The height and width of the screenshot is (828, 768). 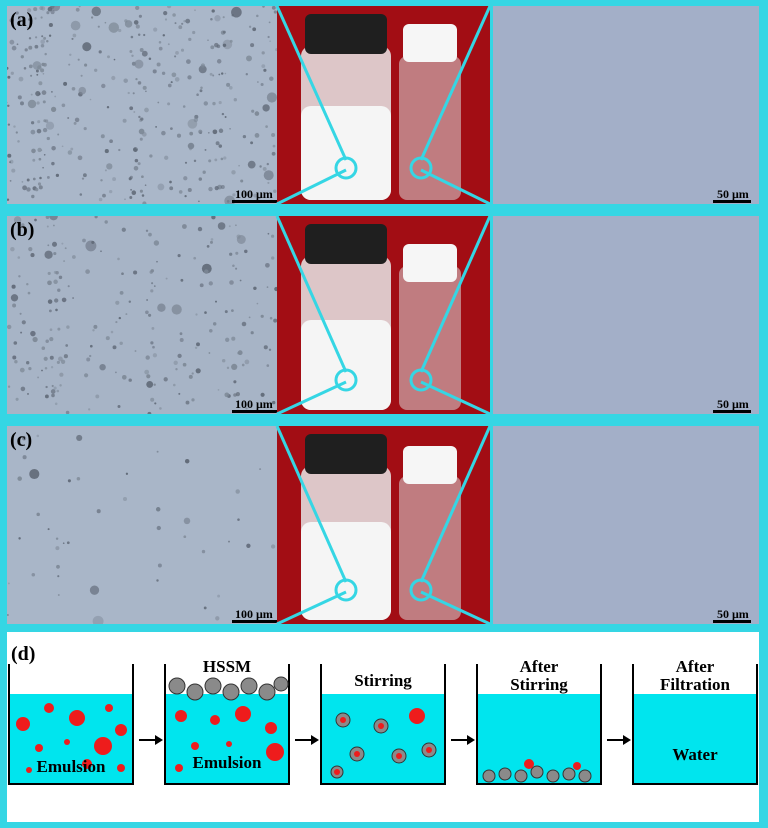 What do you see at coordinates (21, 20) in the screenshot?
I see `panel-label-a: (a)` at bounding box center [21, 20].